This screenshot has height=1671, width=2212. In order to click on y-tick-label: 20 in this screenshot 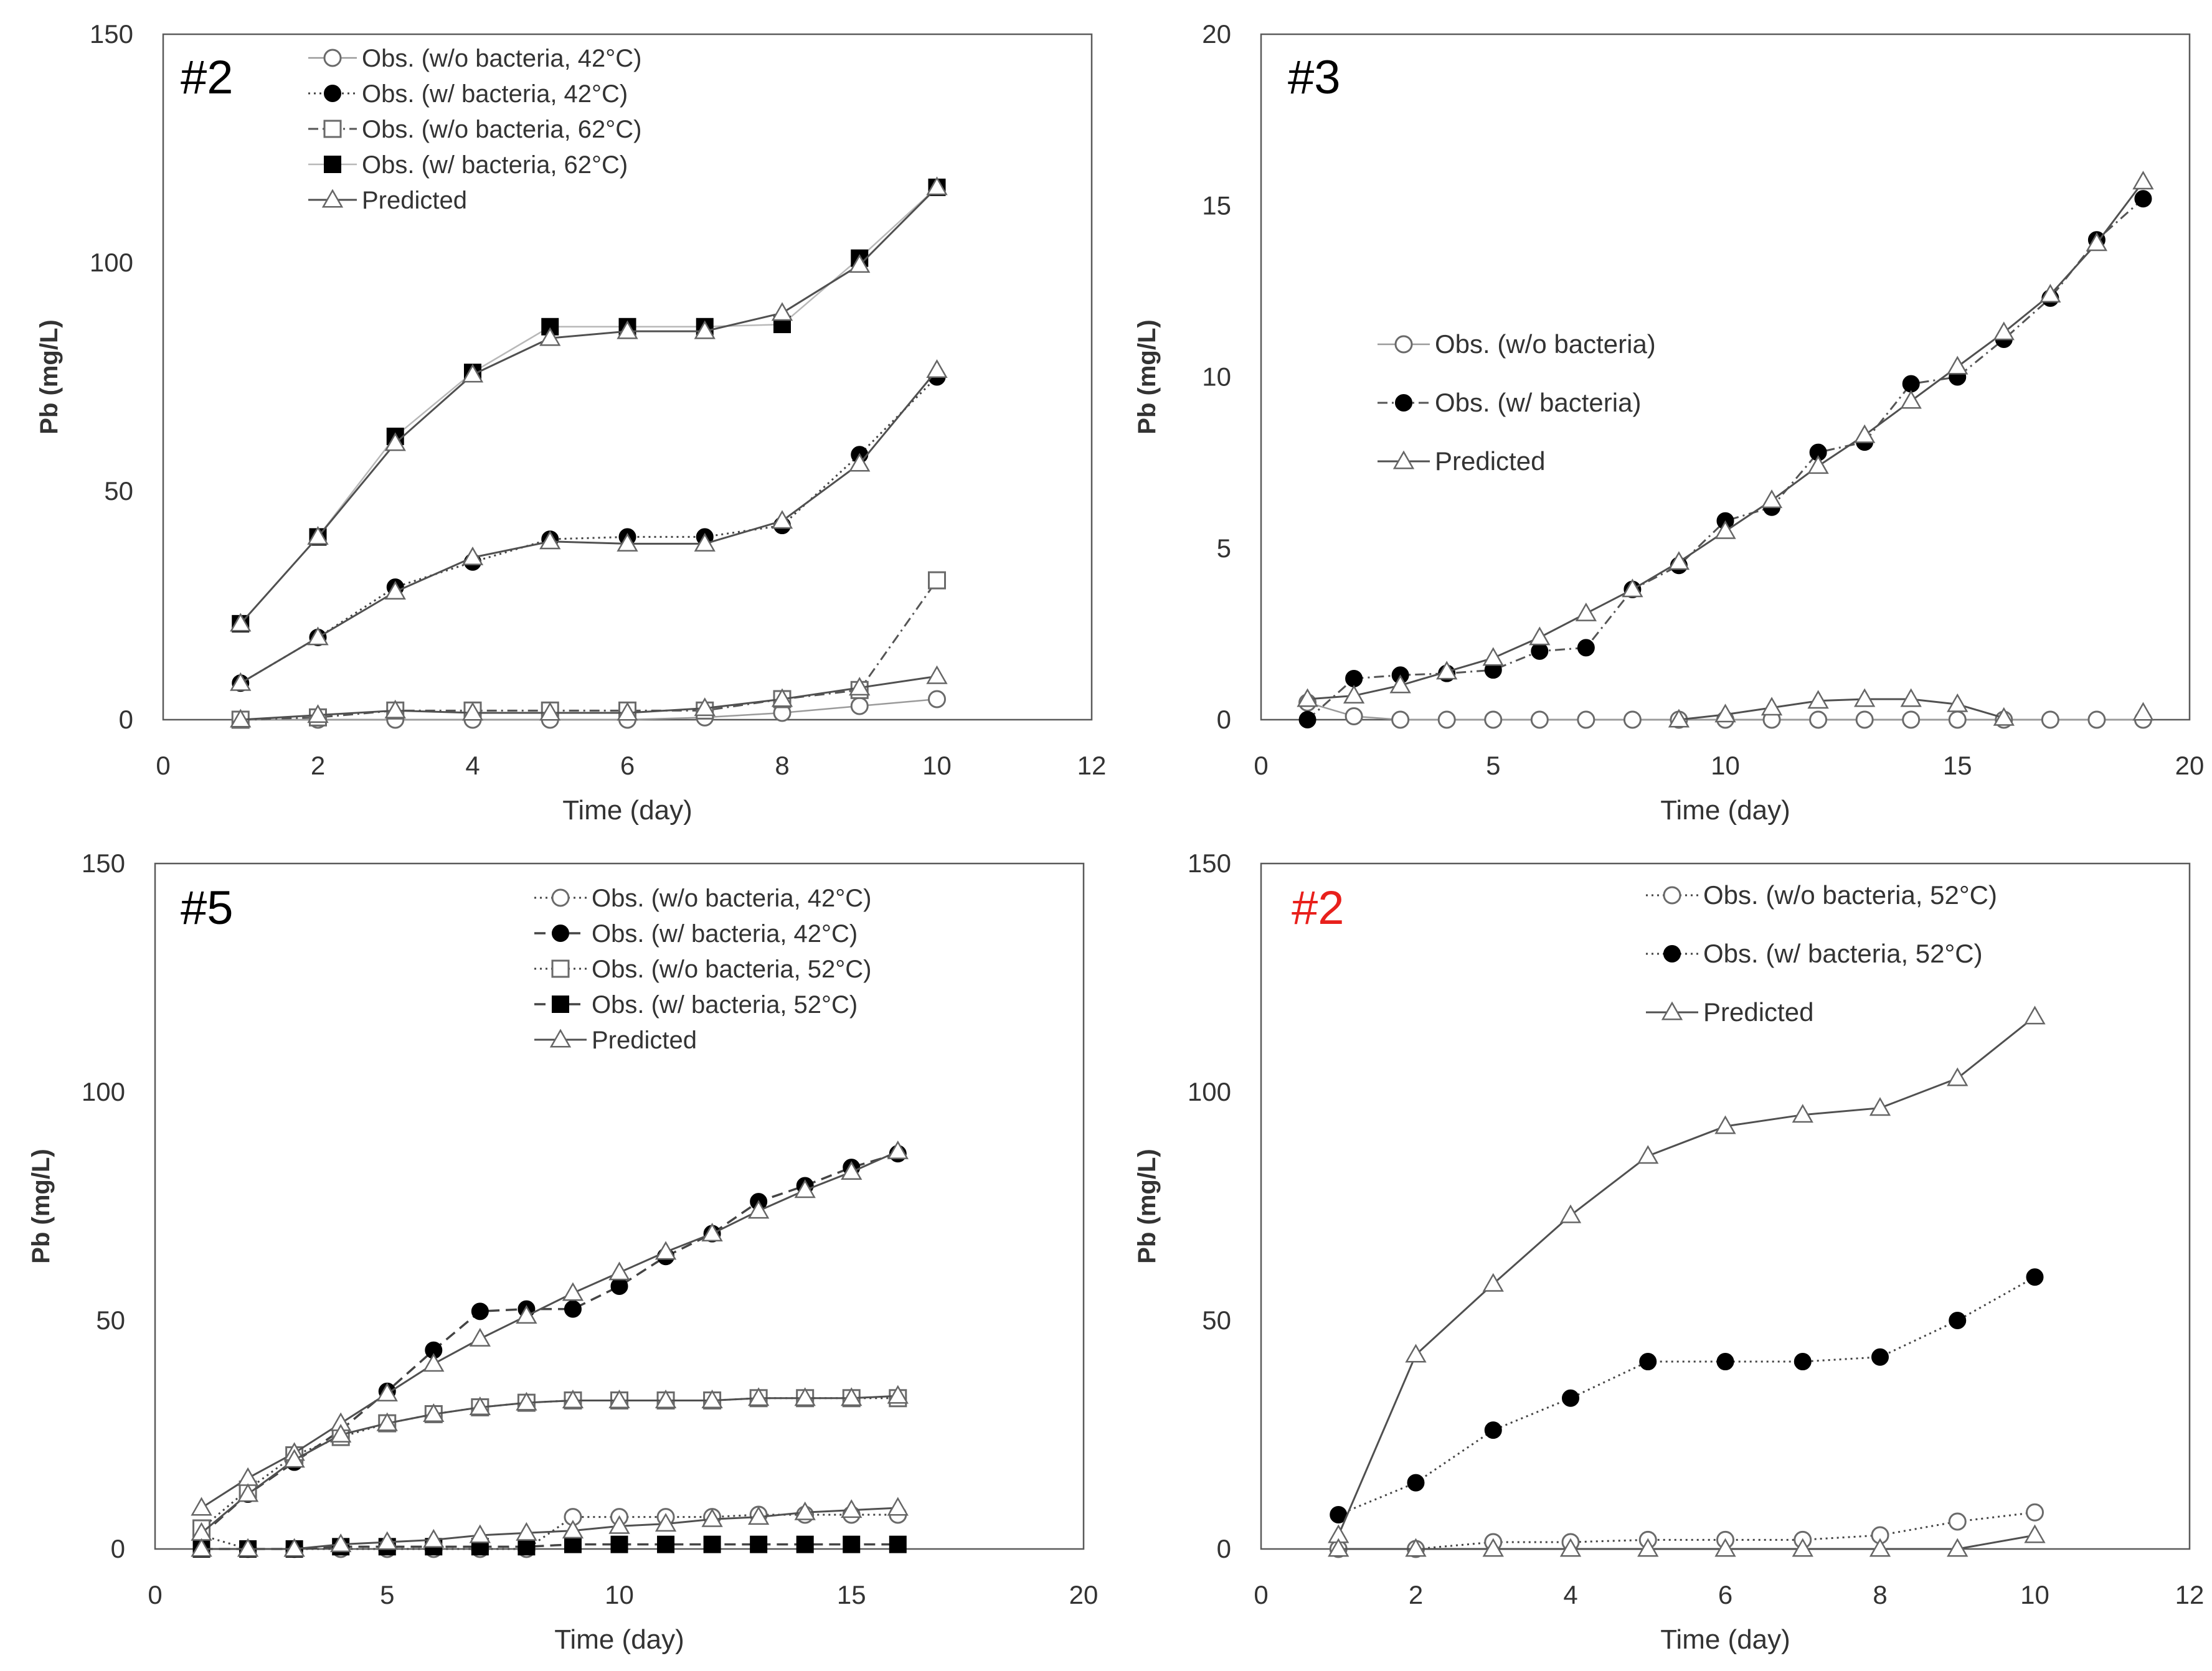, I will do `click(1216, 34)`.